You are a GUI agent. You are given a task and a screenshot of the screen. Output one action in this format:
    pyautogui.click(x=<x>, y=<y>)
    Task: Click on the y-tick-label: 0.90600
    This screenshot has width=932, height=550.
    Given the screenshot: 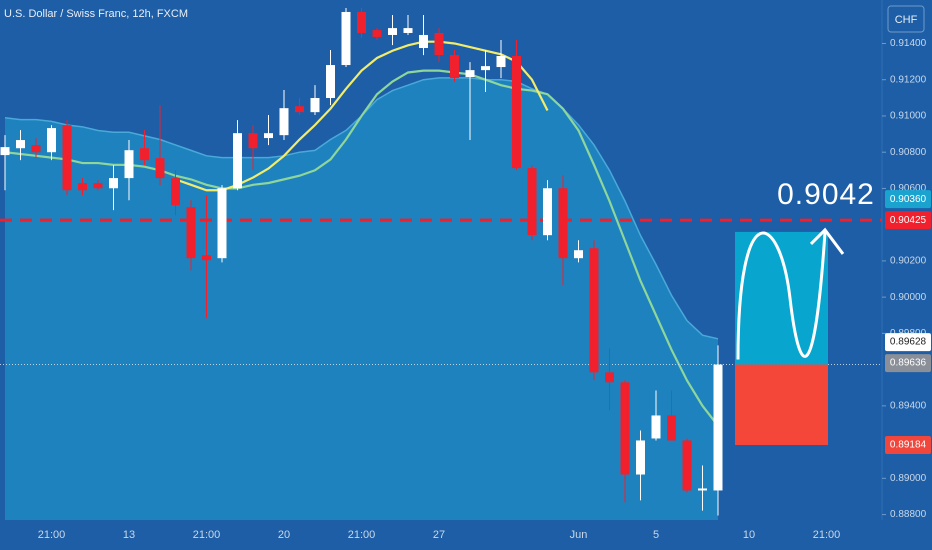 What is the action you would take?
    pyautogui.click(x=908, y=188)
    